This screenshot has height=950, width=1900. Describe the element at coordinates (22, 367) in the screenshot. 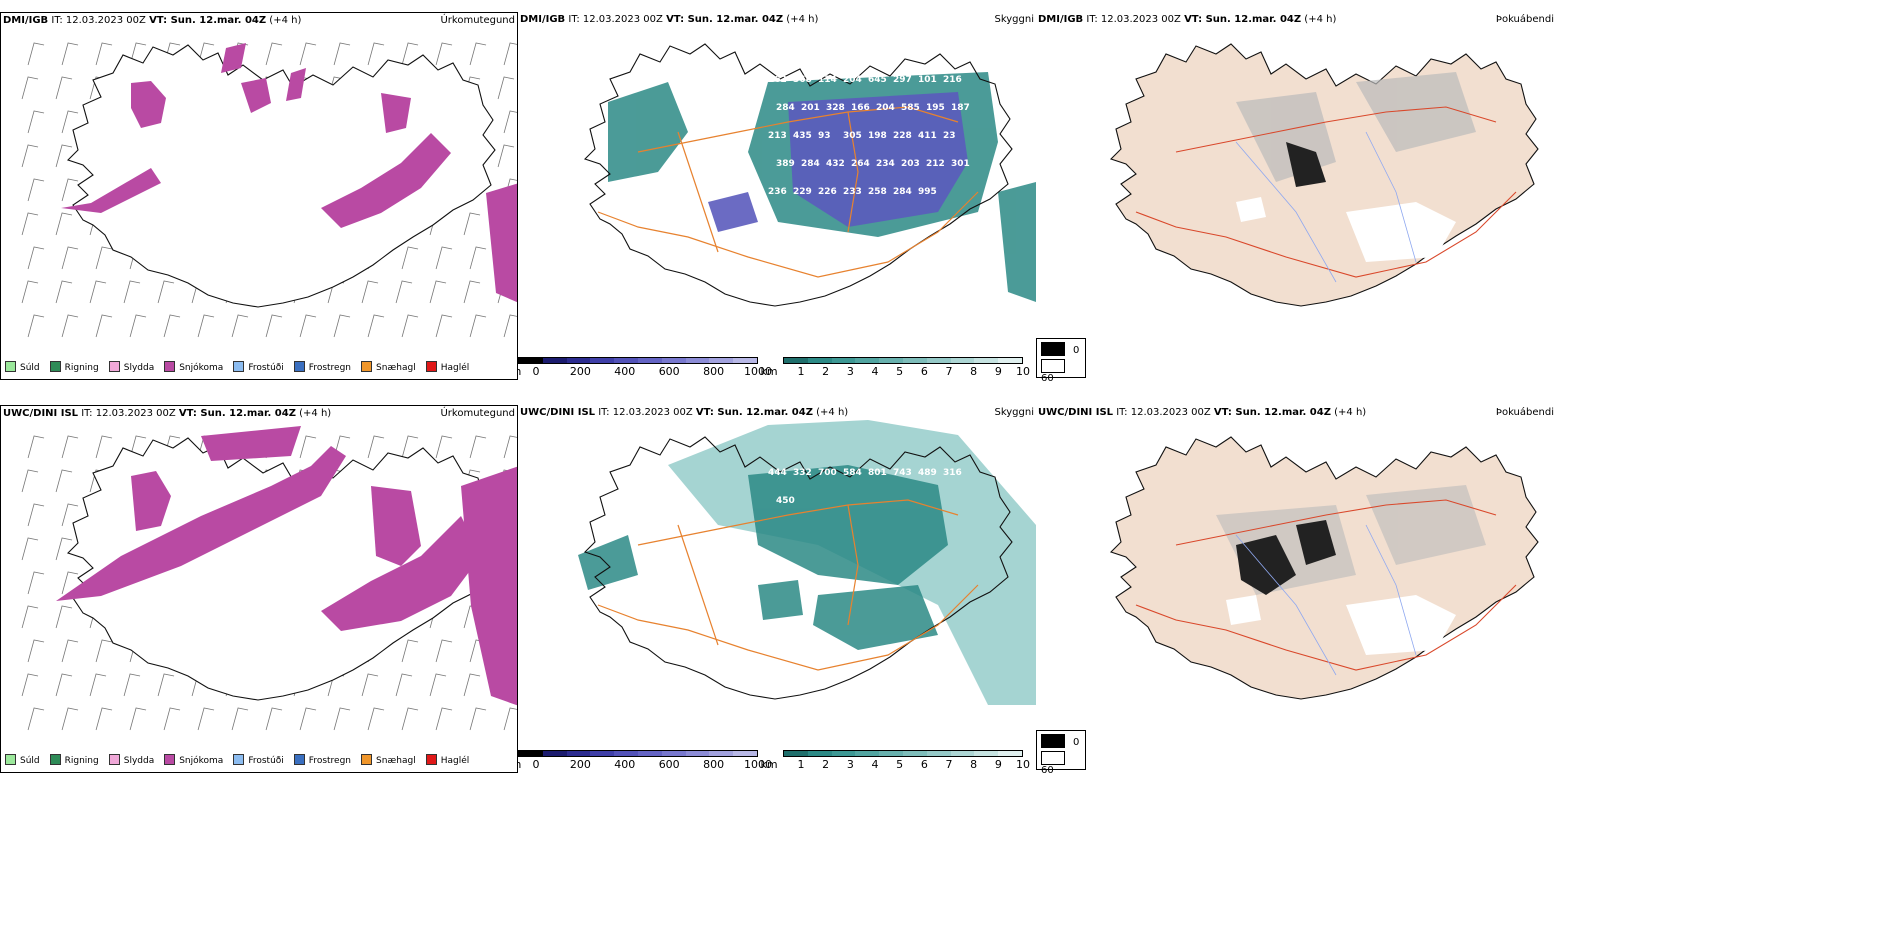

I see `legend-item: Súld` at that location.